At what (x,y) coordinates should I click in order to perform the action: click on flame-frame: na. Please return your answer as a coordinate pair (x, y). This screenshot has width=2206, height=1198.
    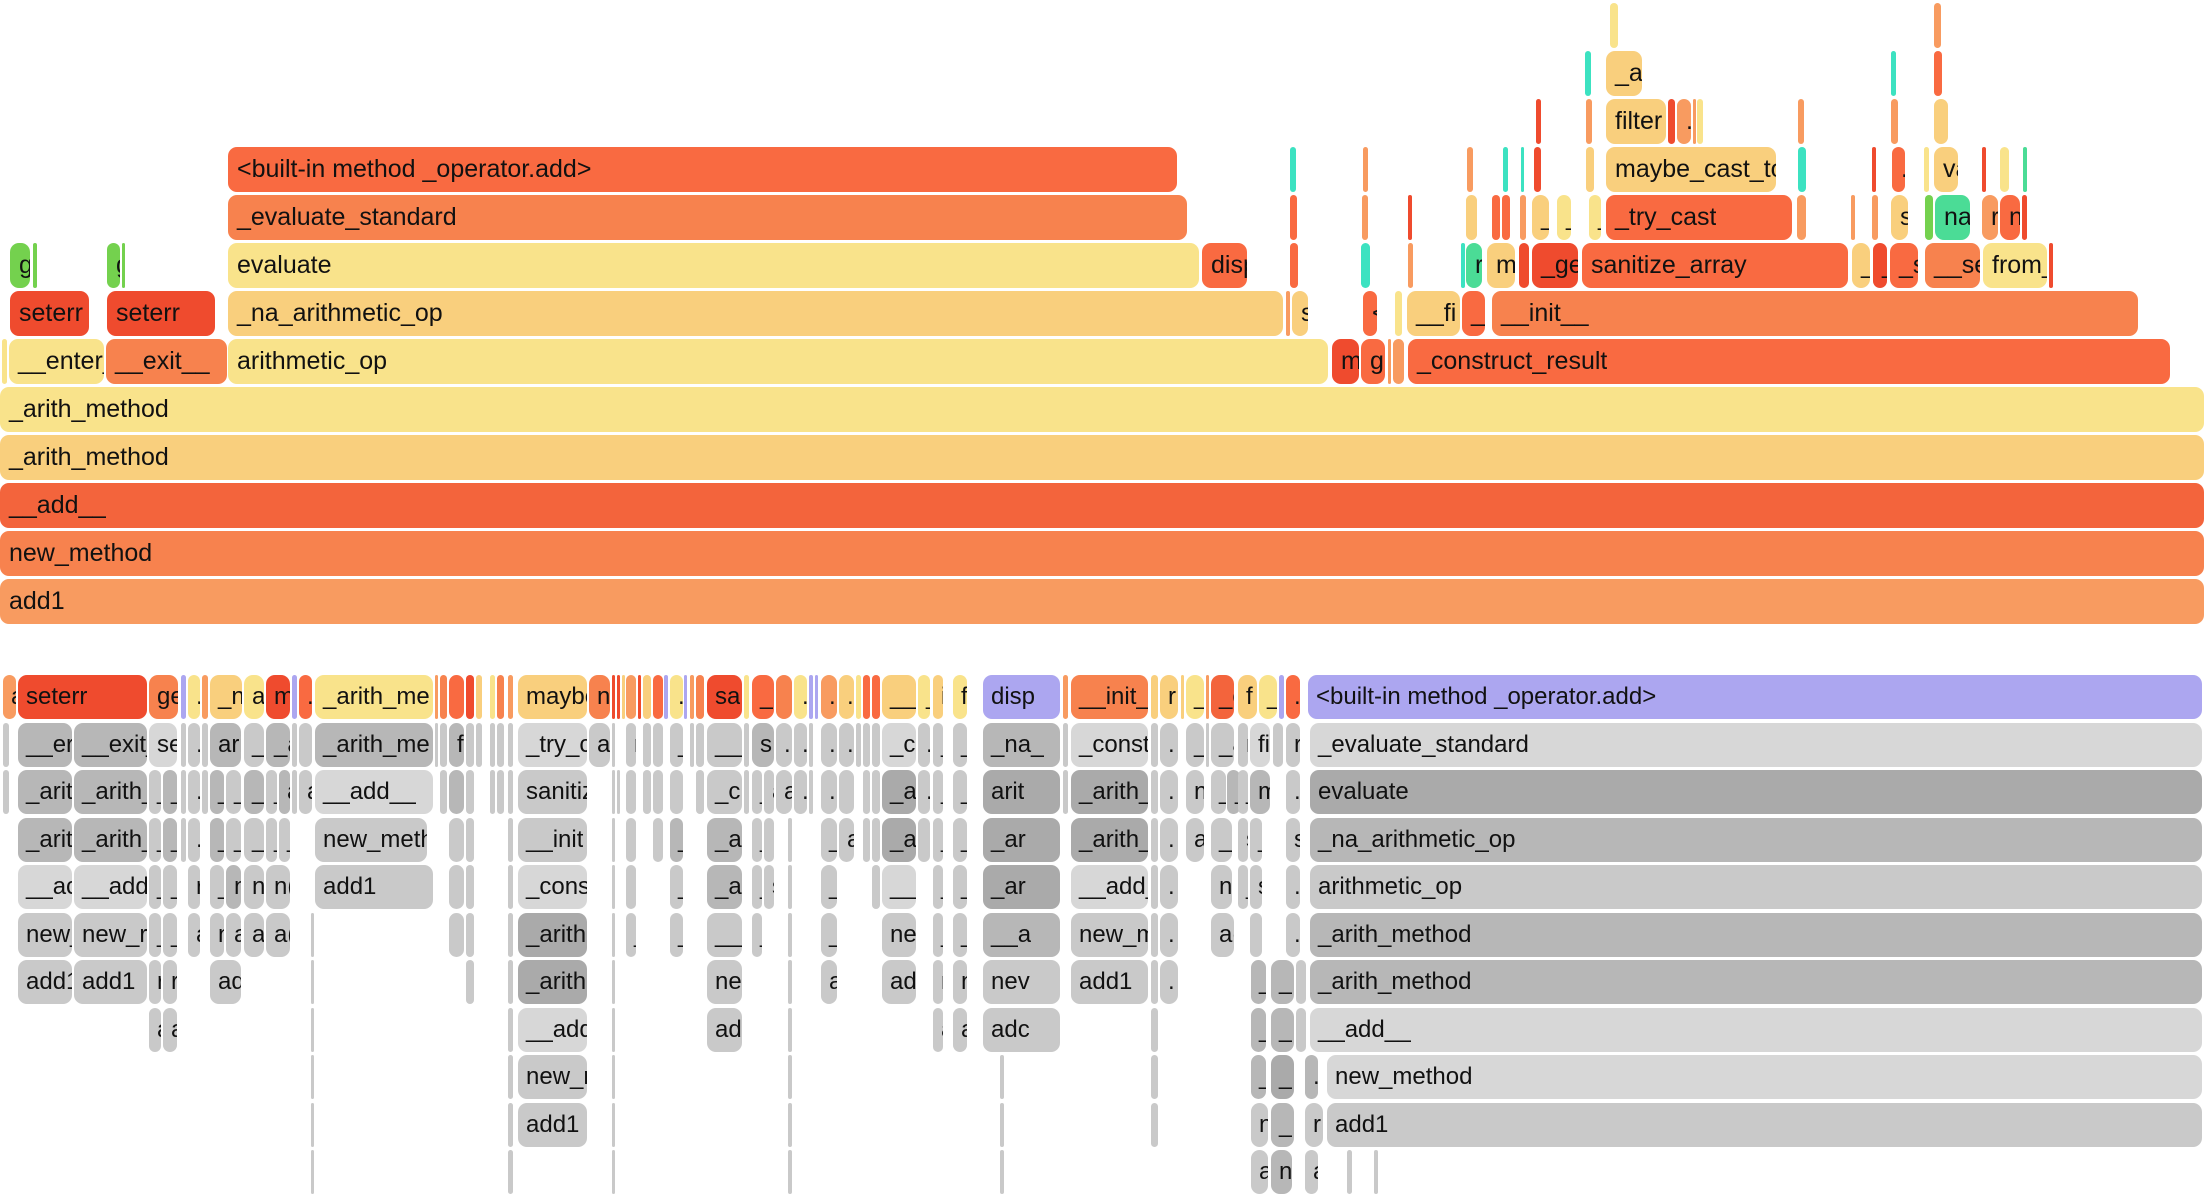
    Looking at the image, I should click on (1952, 217).